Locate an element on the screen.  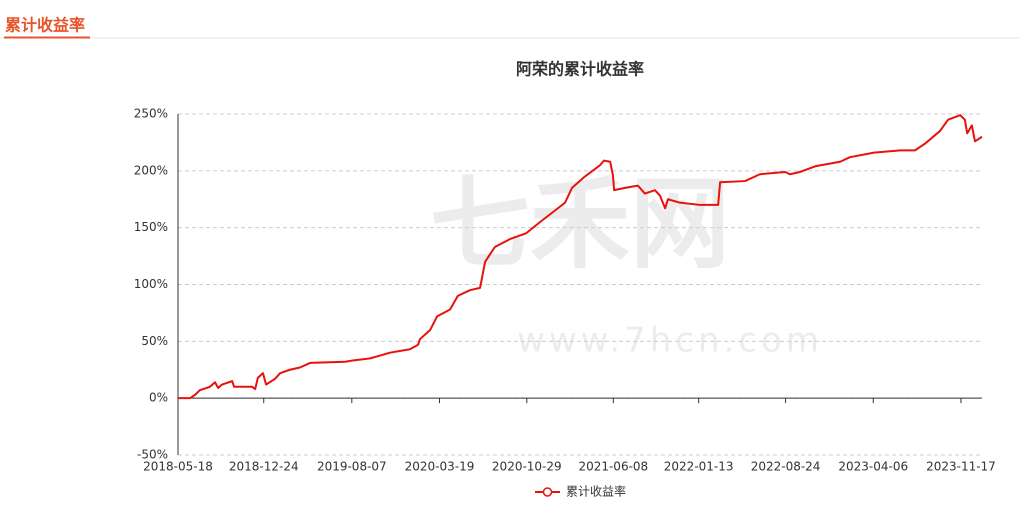
x-tick-label: 2023-11-17 is located at coordinates (961, 467).